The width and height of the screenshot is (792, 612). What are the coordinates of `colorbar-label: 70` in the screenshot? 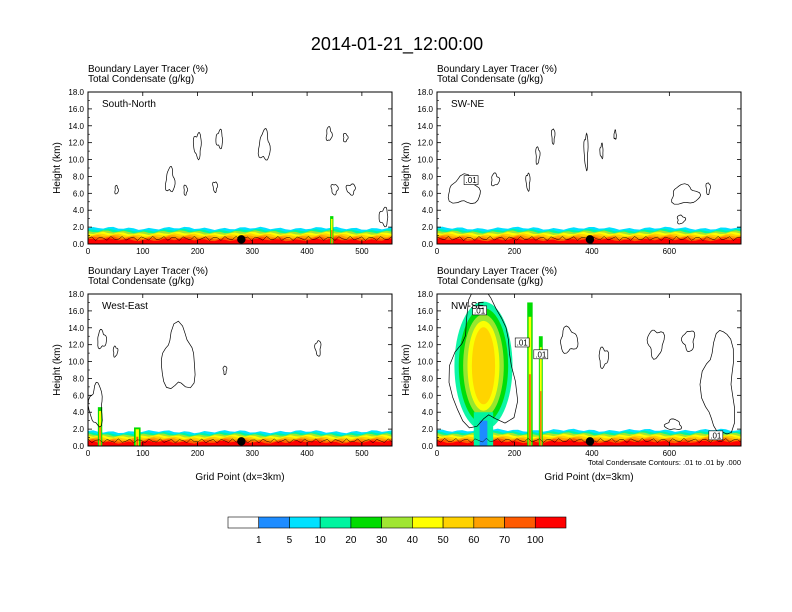 It's located at (505, 540).